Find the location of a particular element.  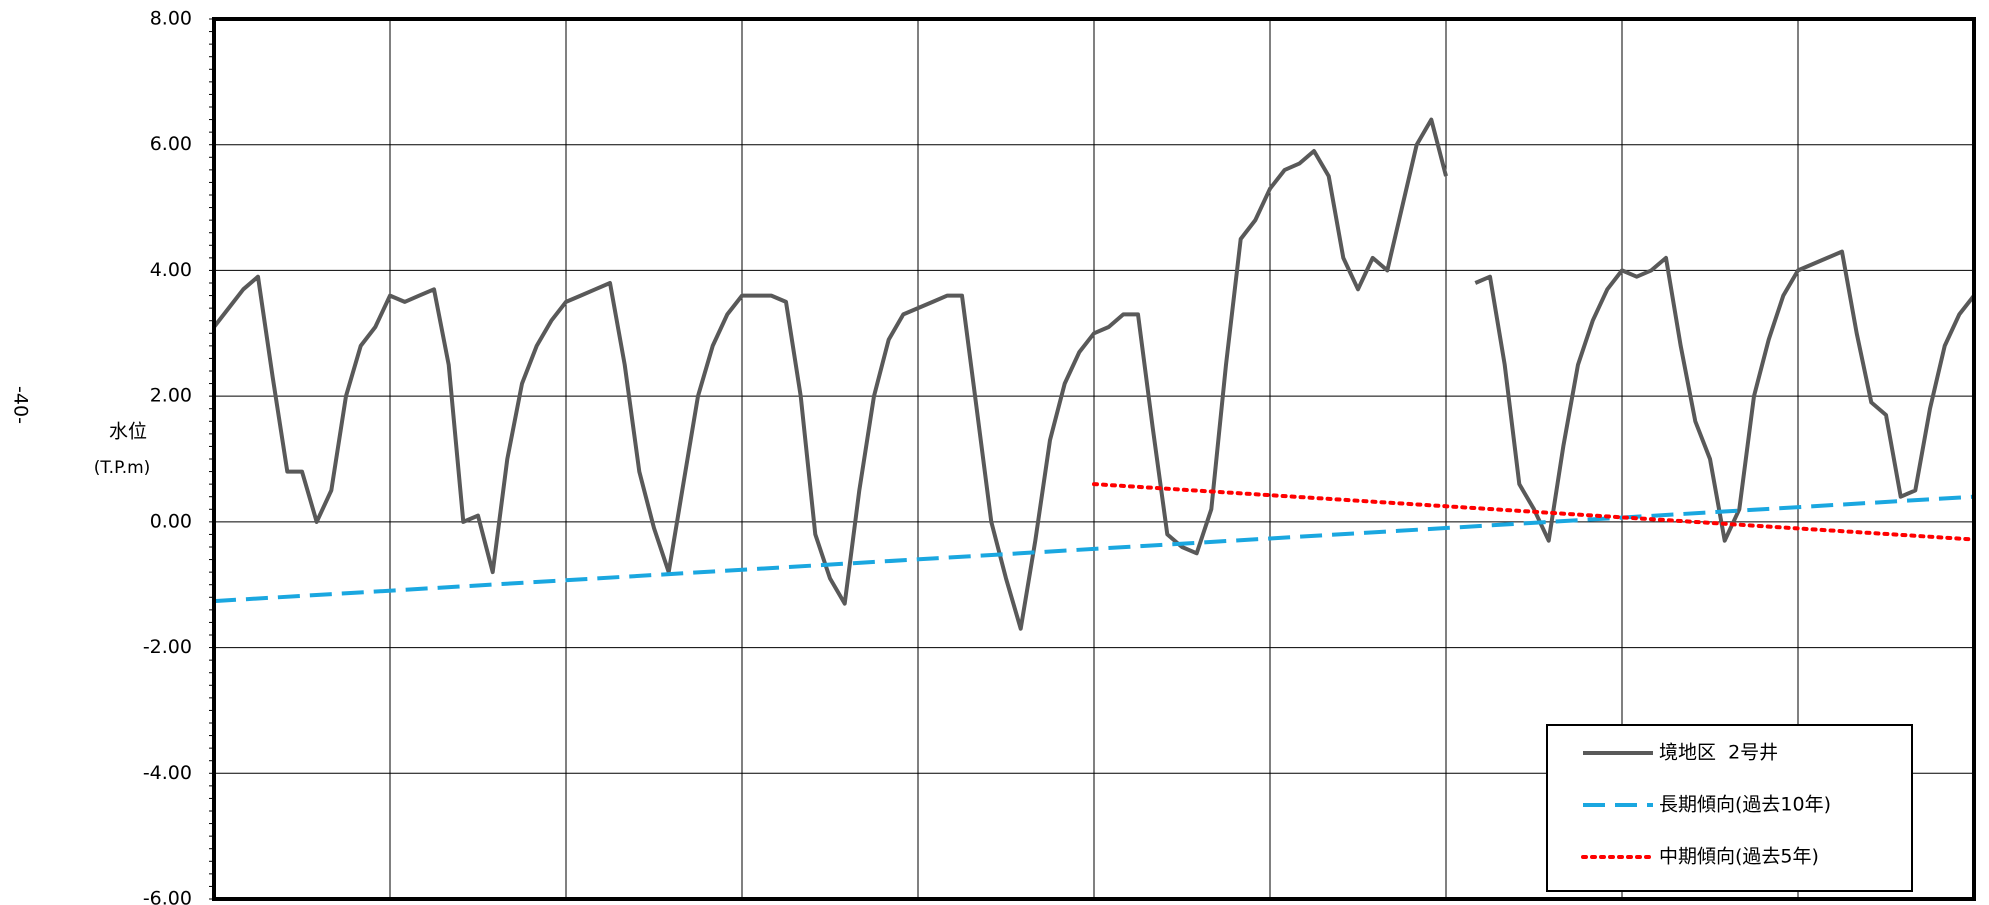

legend-label: 中期傾向(過去5年) is located at coordinates (1739, 857).